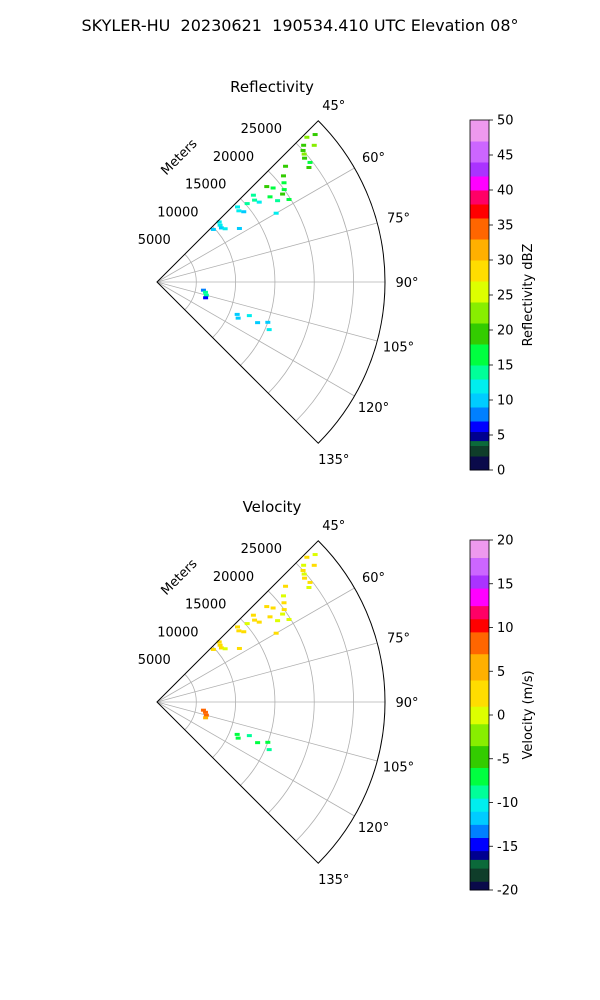  Describe the element at coordinates (507, 803) in the screenshot. I see `colorbar-tick-label: -10` at that location.